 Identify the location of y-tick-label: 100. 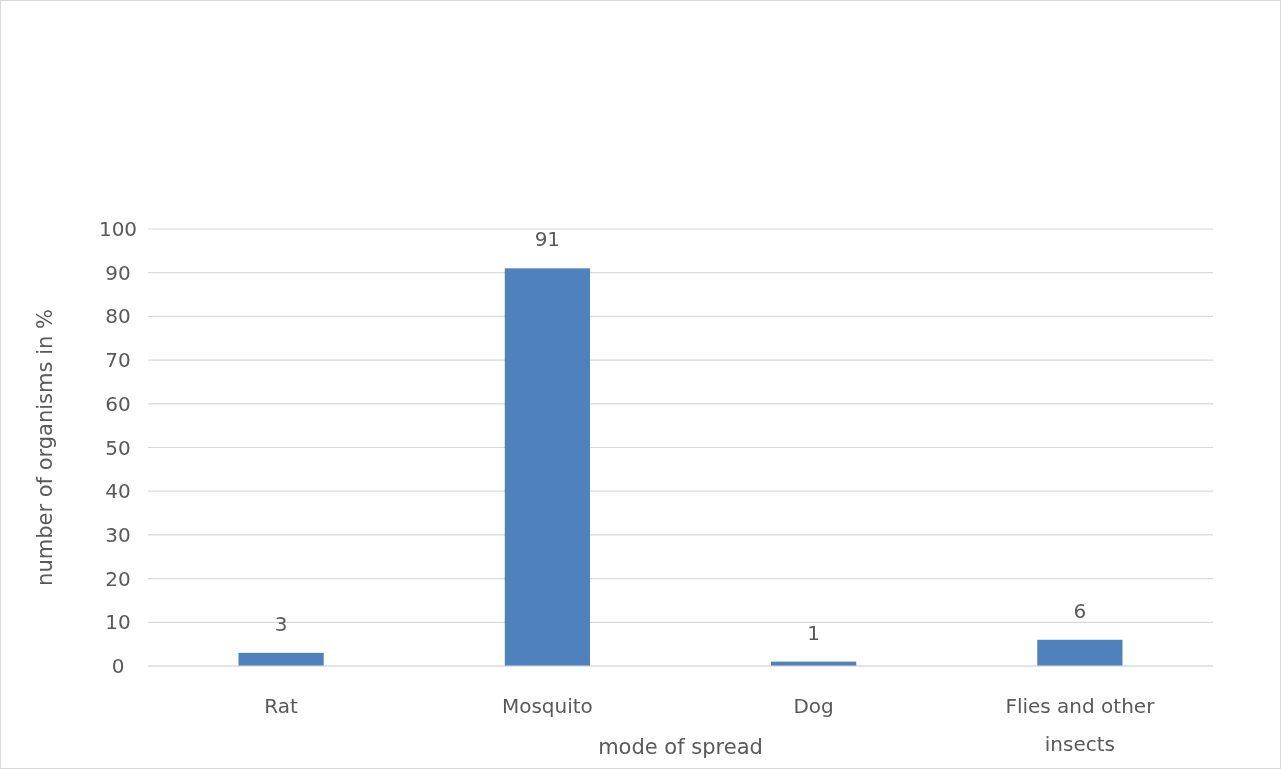
(118, 229).